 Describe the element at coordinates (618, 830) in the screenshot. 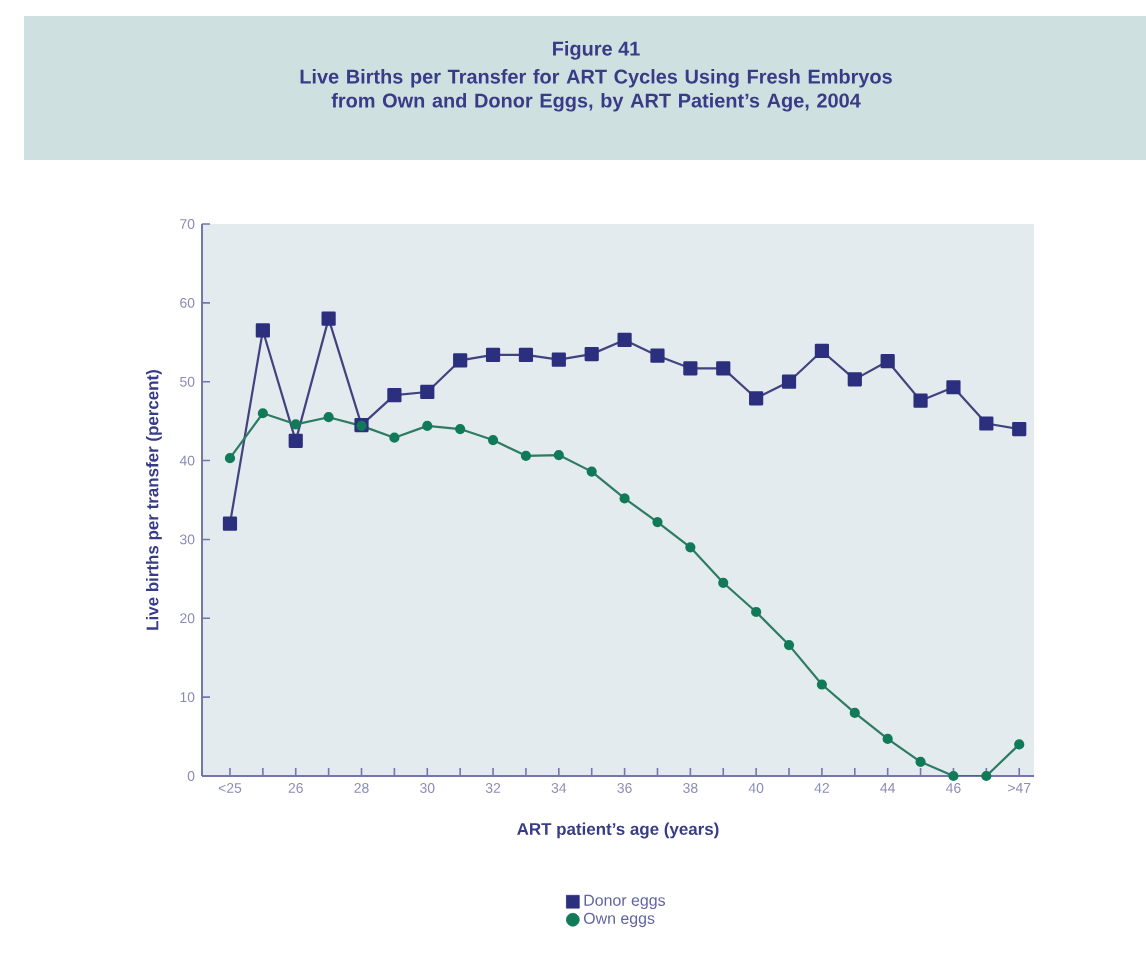

I see `x-axis-title: ART patient’s age (years)` at that location.